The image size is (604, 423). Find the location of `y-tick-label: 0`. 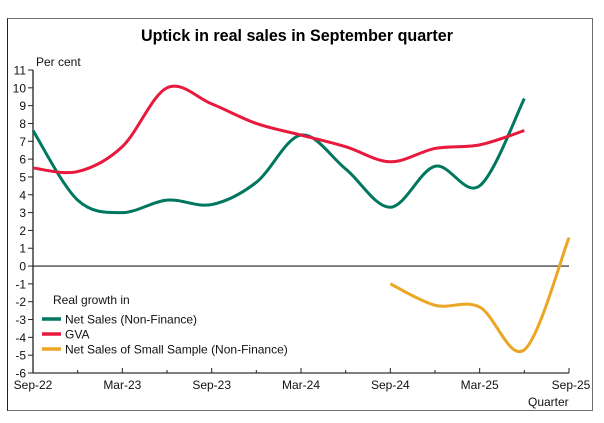

y-tick-label: 0 is located at coordinates (22, 267).